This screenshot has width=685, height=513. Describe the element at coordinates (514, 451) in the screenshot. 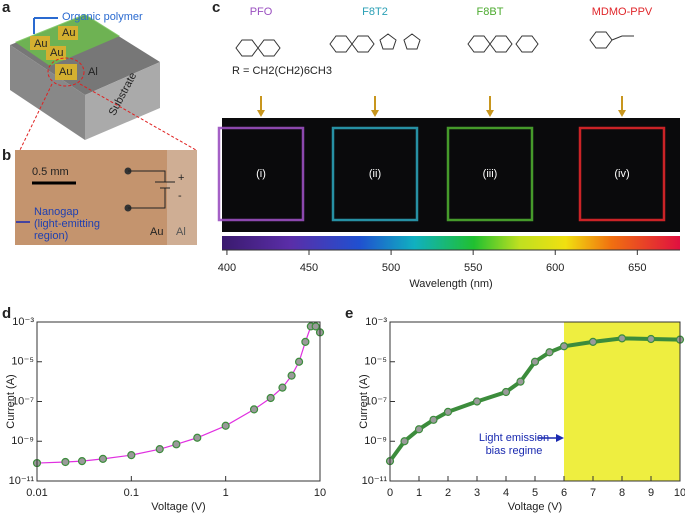

I see `annotation: bias regime` at that location.